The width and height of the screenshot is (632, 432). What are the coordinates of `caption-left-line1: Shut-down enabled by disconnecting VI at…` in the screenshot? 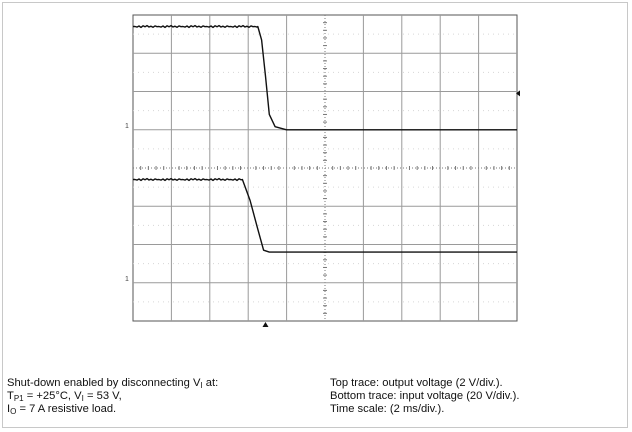 It's located at (112, 383).